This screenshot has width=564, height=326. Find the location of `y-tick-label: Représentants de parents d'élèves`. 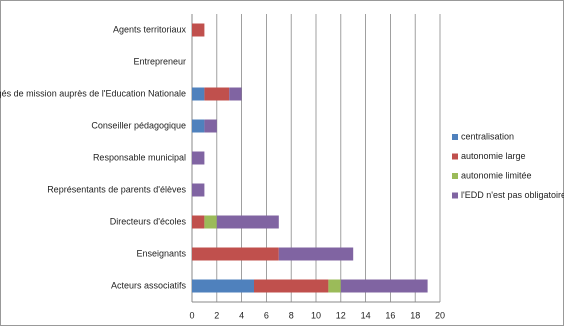

y-tick-label: Représentants de parents d'élèves is located at coordinates (116, 189).